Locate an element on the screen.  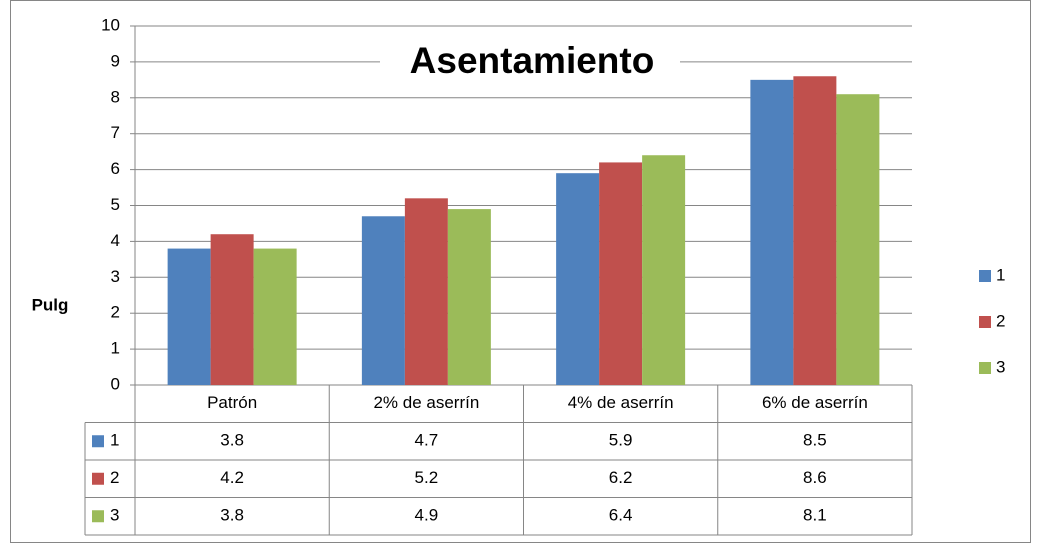
legend-label: 2 is located at coordinates (1000, 320).